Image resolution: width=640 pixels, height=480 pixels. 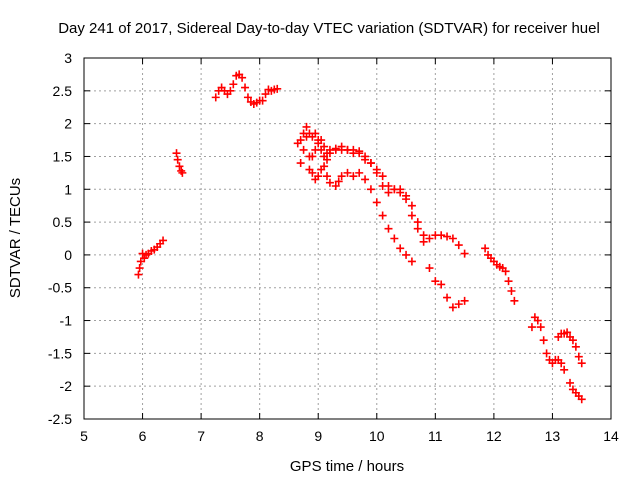 What do you see at coordinates (494, 436) in the screenshot?
I see `x-tick-label: 12` at bounding box center [494, 436].